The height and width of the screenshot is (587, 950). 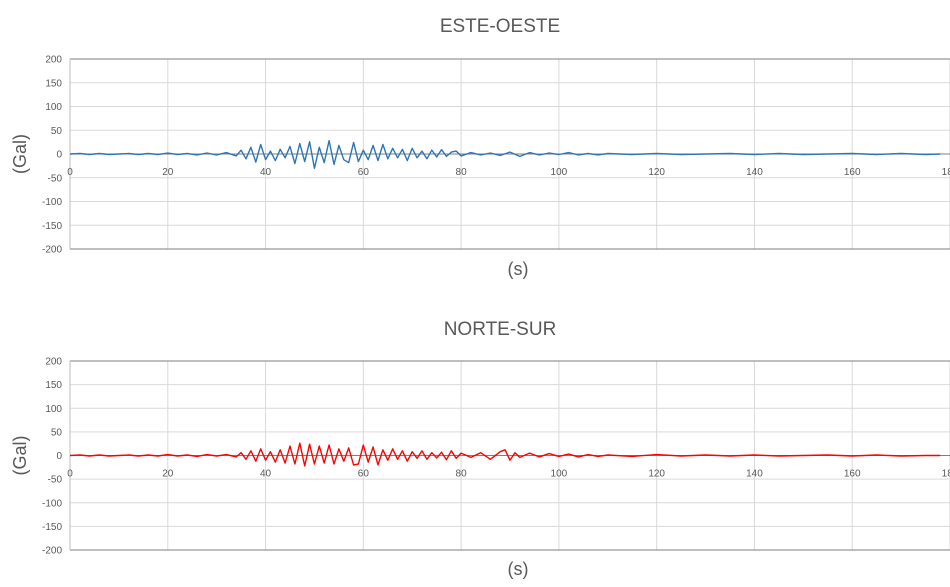 I want to click on chart-ns-ytick-100: 100, so click(x=53, y=409).